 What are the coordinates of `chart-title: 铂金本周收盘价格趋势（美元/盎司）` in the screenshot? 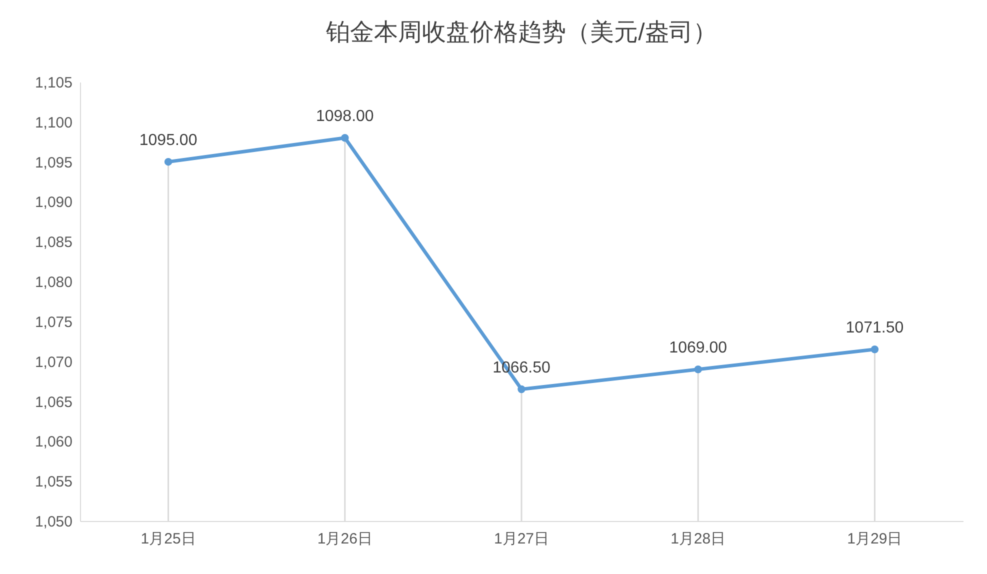 It's located at (521, 32).